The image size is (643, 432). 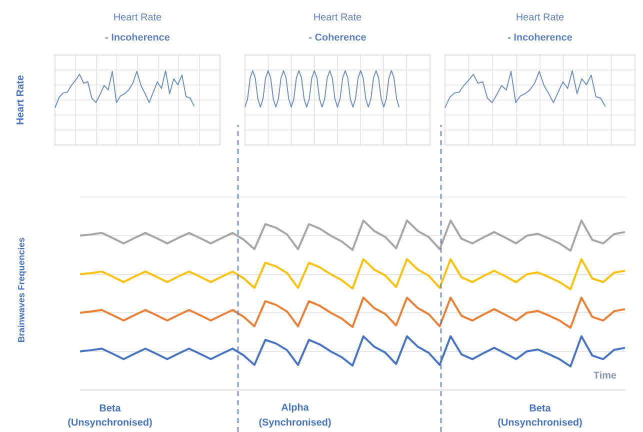 What do you see at coordinates (295, 408) in the screenshot?
I see `text: Alpha` at bounding box center [295, 408].